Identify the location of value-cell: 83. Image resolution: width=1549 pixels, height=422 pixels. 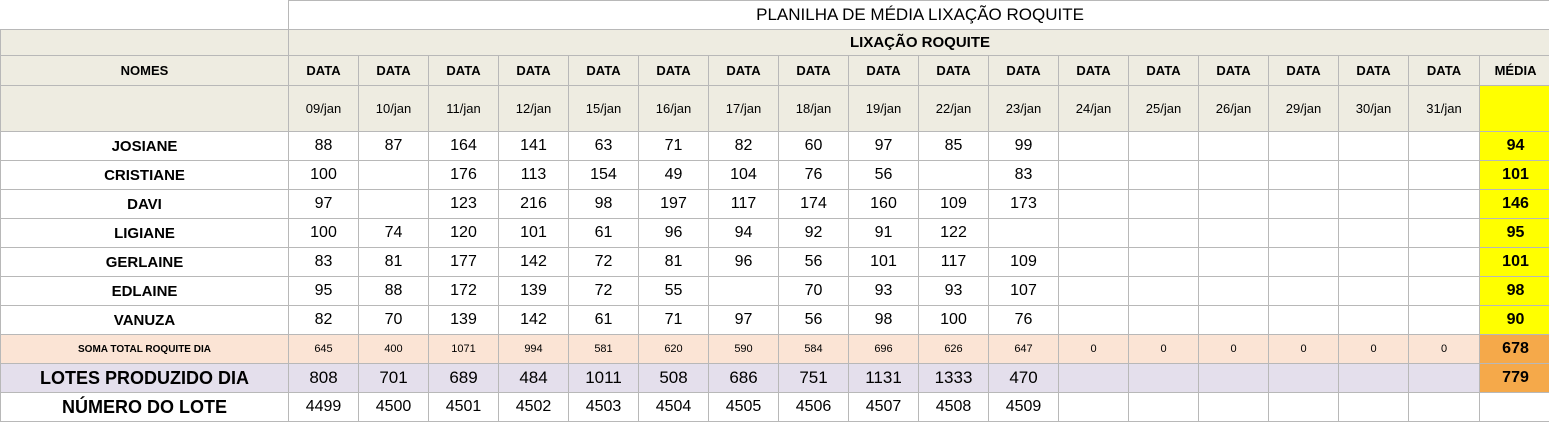
(324, 262).